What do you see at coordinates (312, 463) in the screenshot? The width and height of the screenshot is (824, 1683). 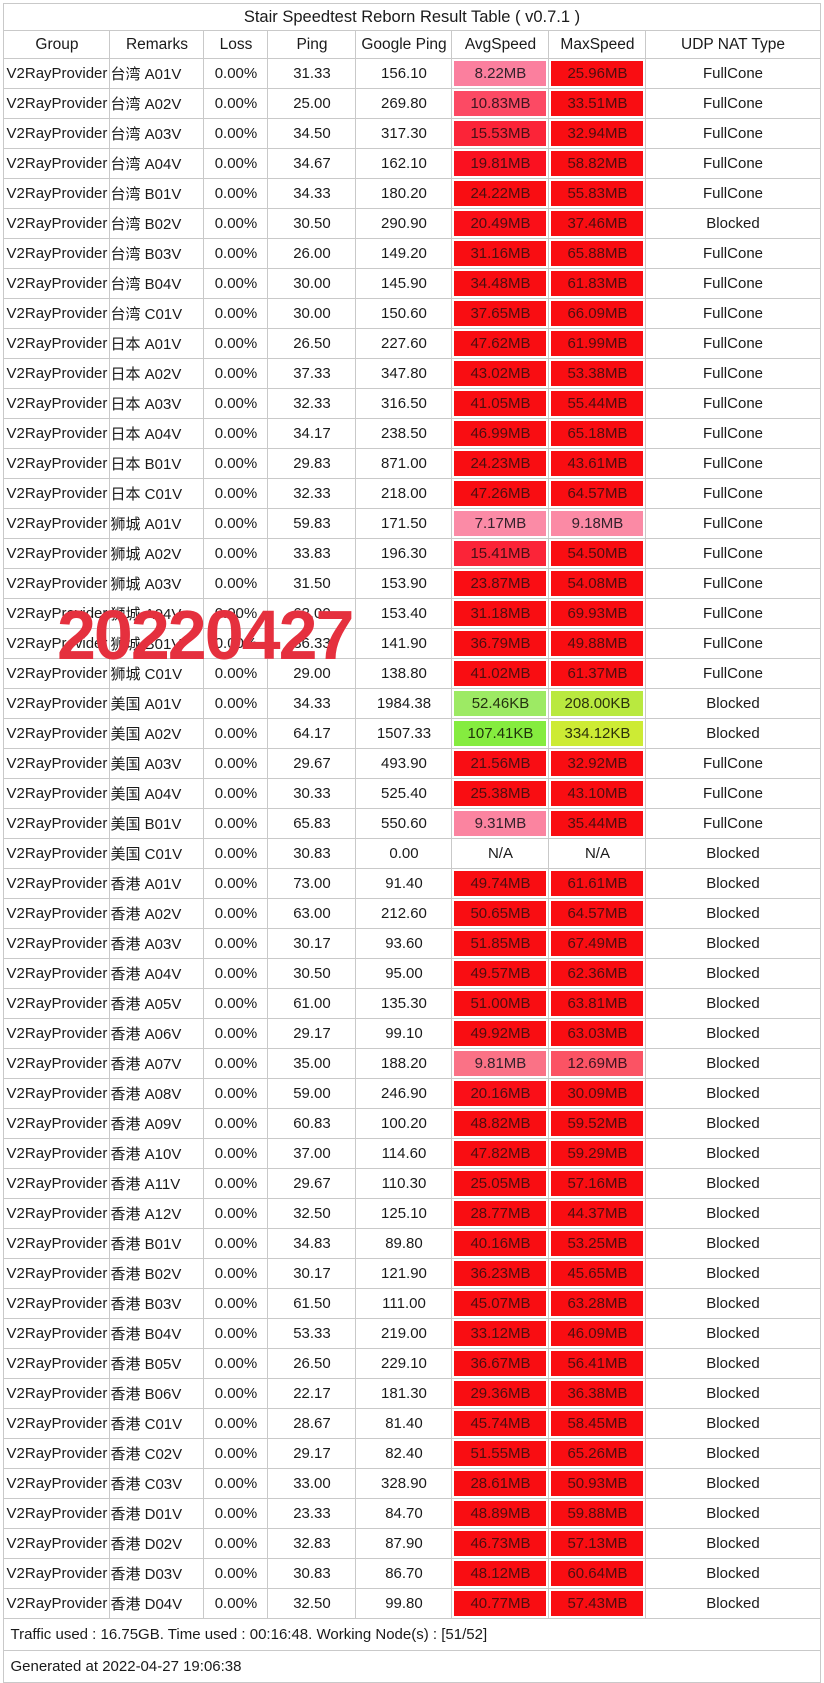 I see `cell-ping: 29.83` at bounding box center [312, 463].